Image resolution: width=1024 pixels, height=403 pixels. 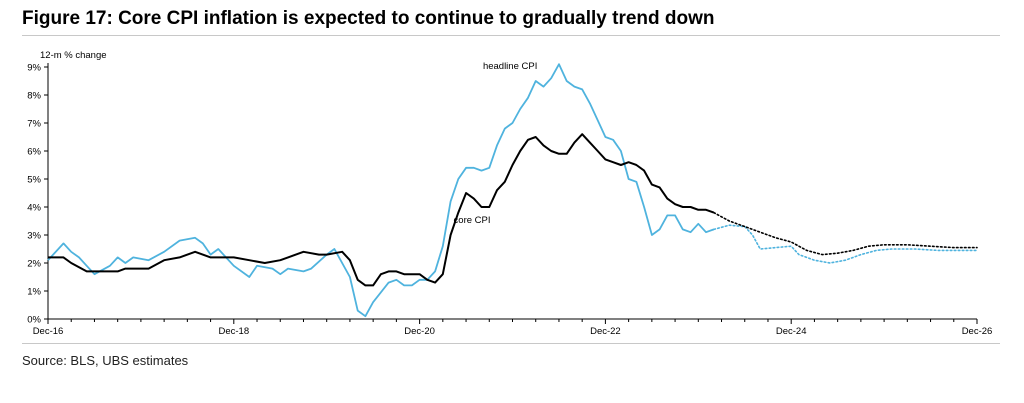 I want to click on y-tick-label: 6%, so click(x=34, y=152).